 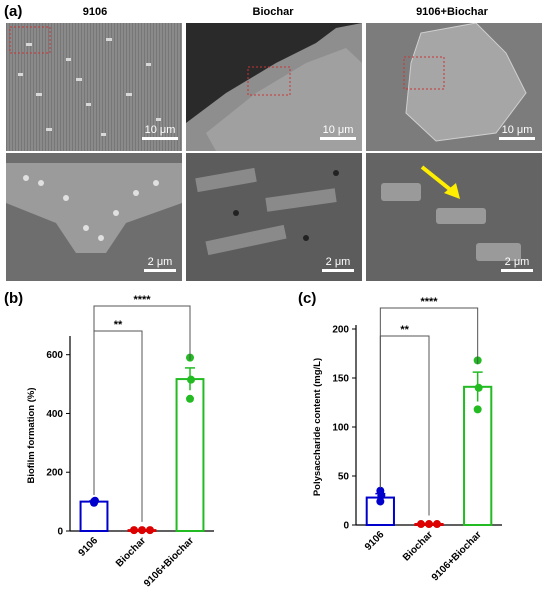 I want to click on arrow-icon, so click(x=437, y=179).